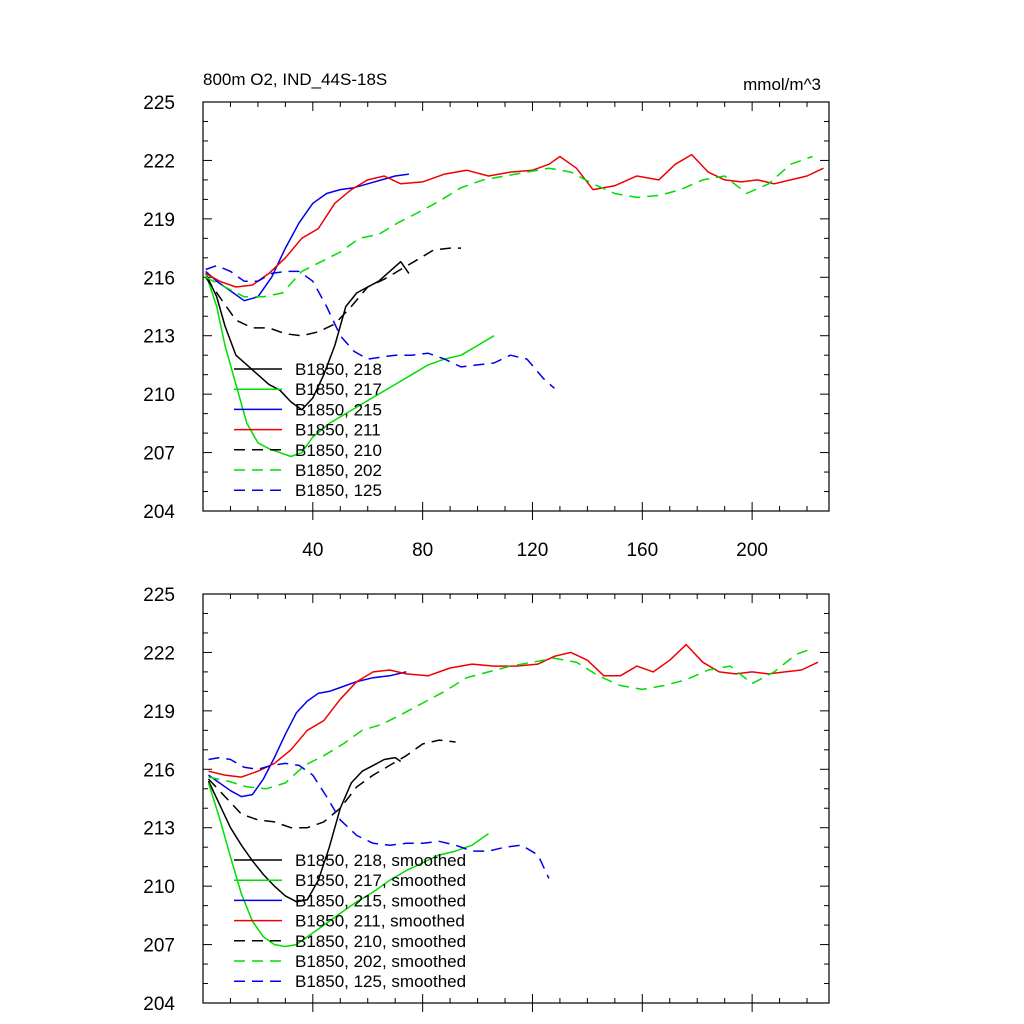  Describe the element at coordinates (380, 860) in the screenshot. I see `legend-label: B1850, 218, smoothed` at that location.